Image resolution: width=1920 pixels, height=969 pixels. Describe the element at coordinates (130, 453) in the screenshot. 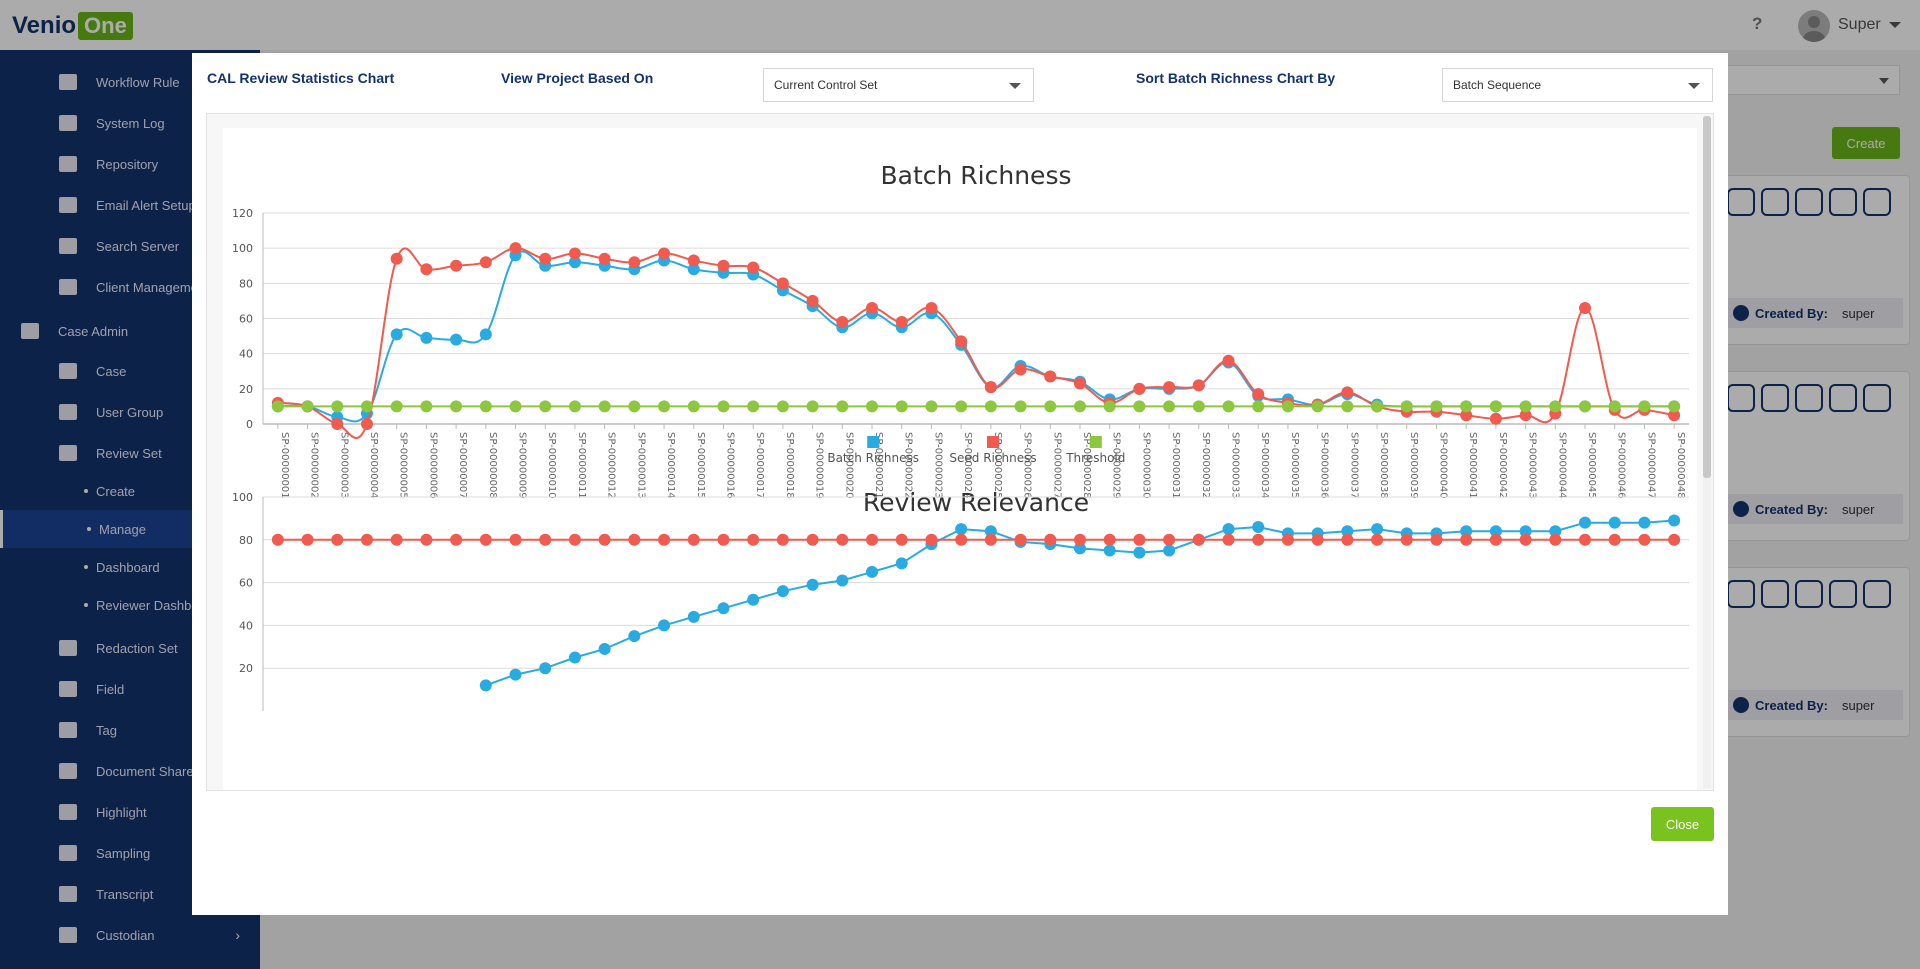

I see `sidebar-item-review-set: Review Set` at that location.